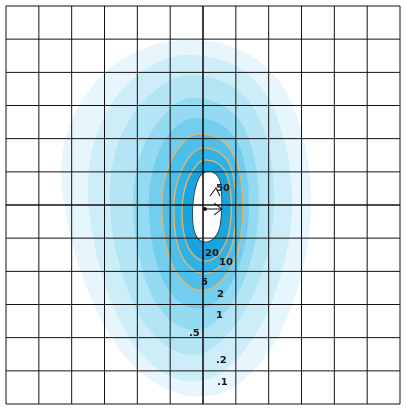 The width and height of the screenshot is (406, 408). I want to click on label-0.1: .1, so click(222, 382).